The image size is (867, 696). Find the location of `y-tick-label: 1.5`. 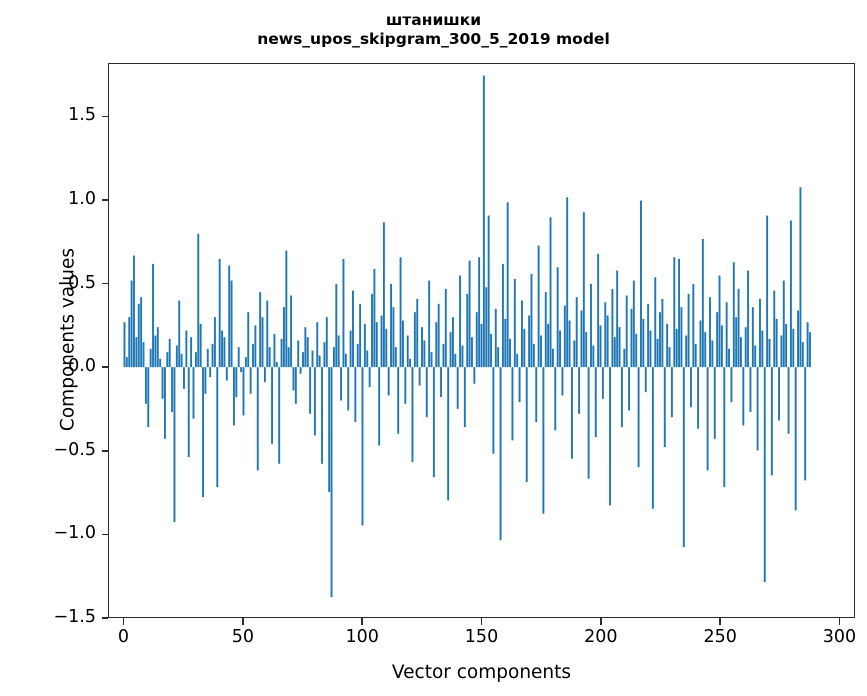

y-tick-label: 1.5 is located at coordinates (82, 115).